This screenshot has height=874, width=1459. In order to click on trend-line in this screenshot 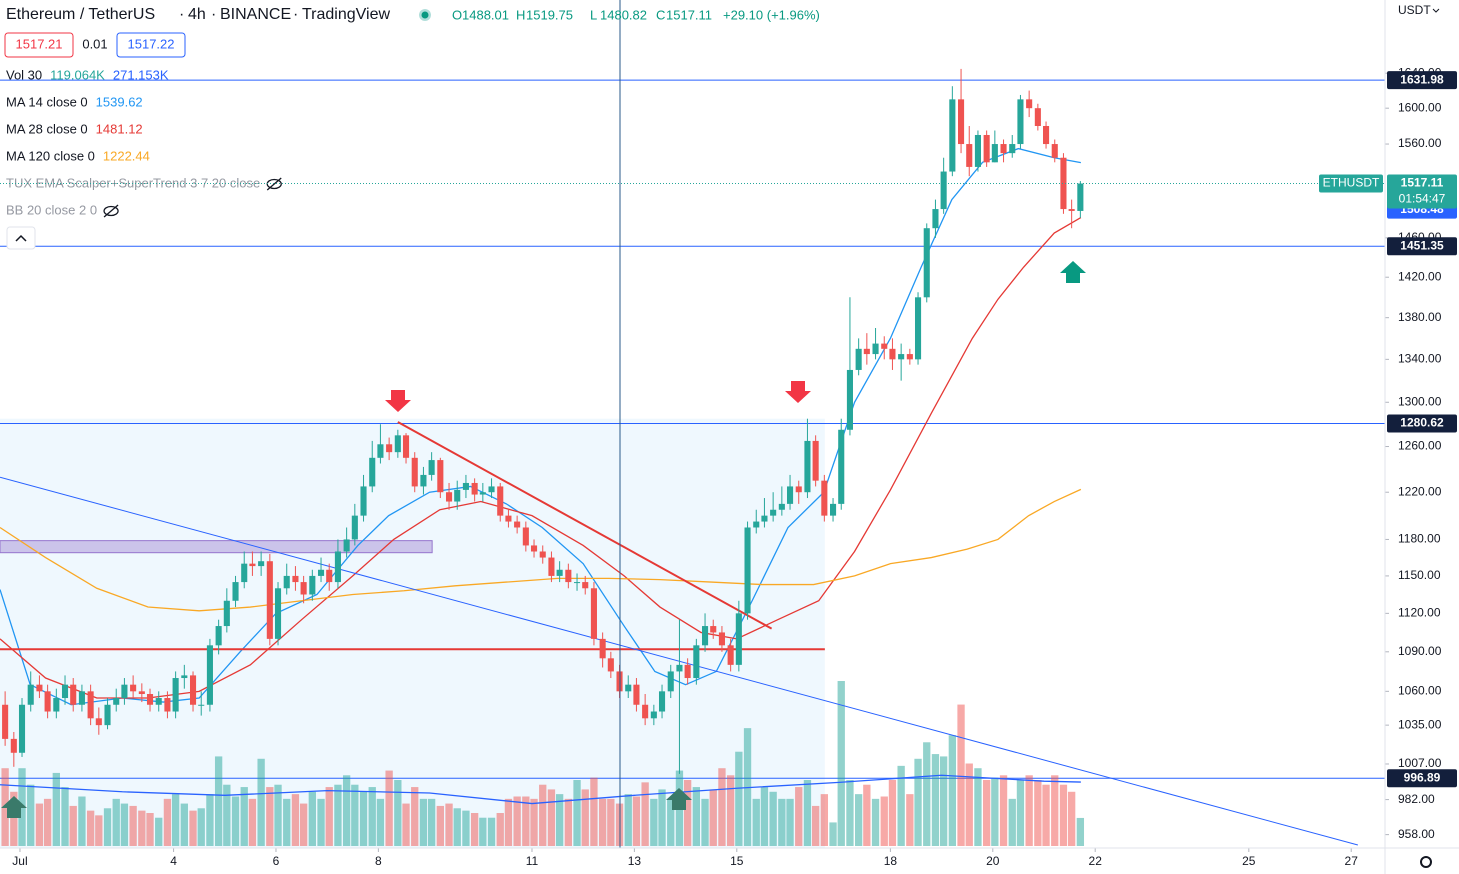, I will do `click(585, 525)`.